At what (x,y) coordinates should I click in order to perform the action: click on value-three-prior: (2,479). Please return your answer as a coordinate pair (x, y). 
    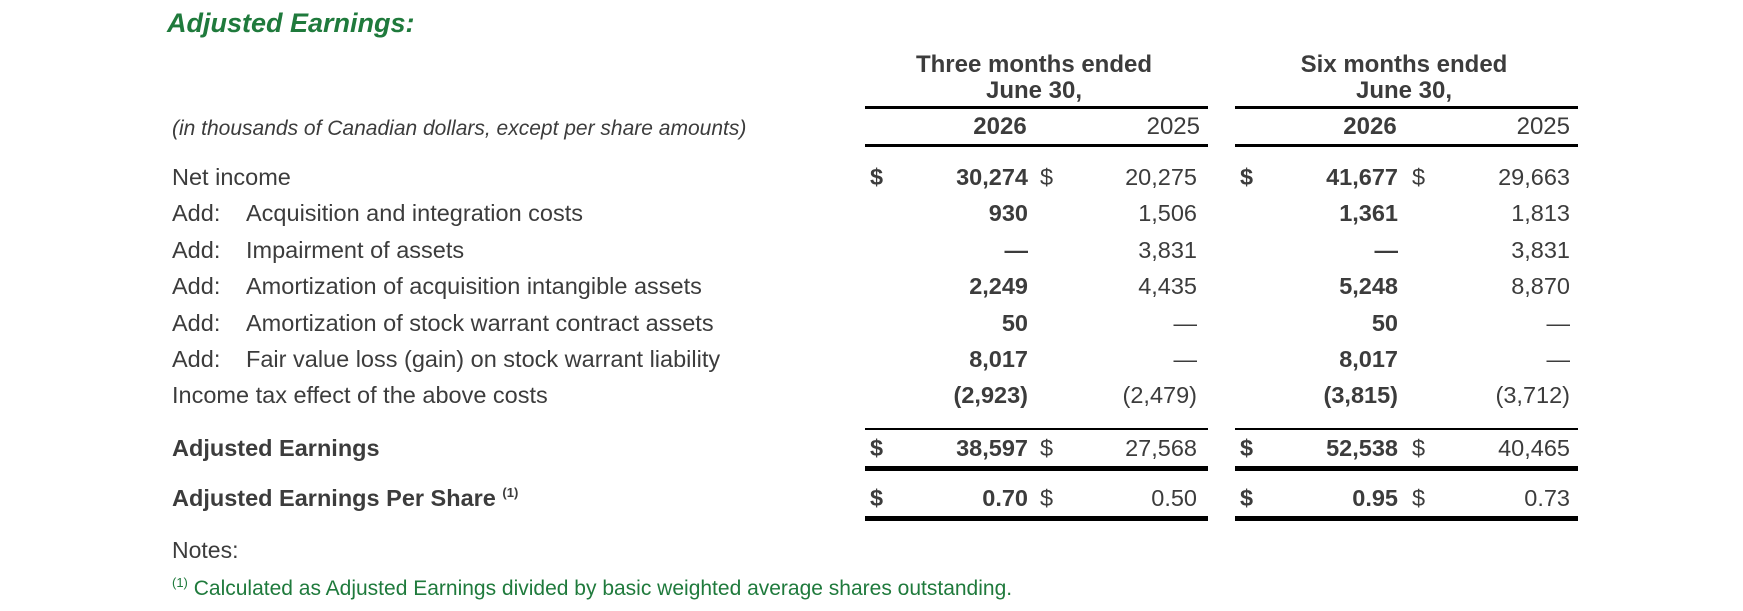
    Looking at the image, I should click on (1159, 395).